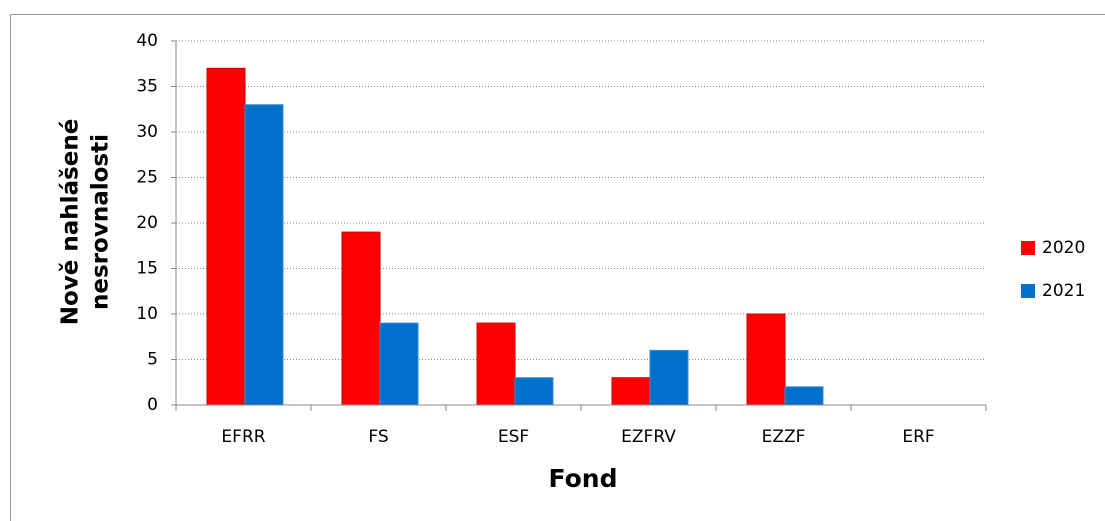 The height and width of the screenshot is (521, 1105). What do you see at coordinates (152, 360) in the screenshot?
I see `y-tick-label: 5` at bounding box center [152, 360].